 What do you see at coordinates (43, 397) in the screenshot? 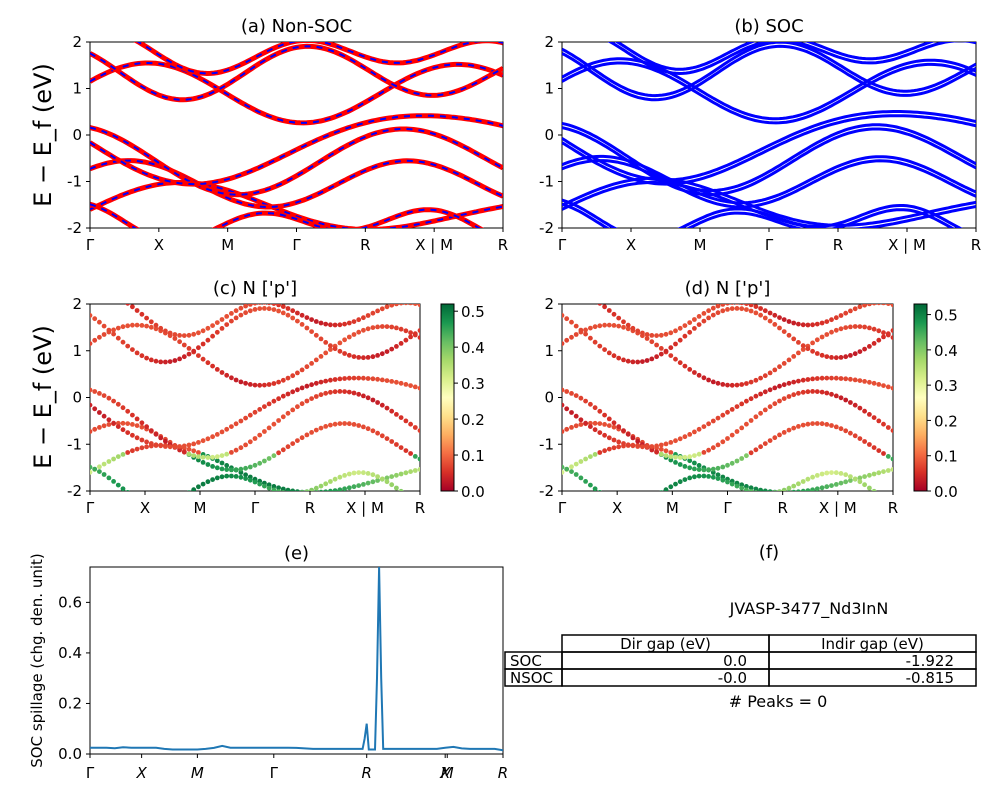
I see `energy-axis-label-middle: E − E_f (eV)` at bounding box center [43, 397].